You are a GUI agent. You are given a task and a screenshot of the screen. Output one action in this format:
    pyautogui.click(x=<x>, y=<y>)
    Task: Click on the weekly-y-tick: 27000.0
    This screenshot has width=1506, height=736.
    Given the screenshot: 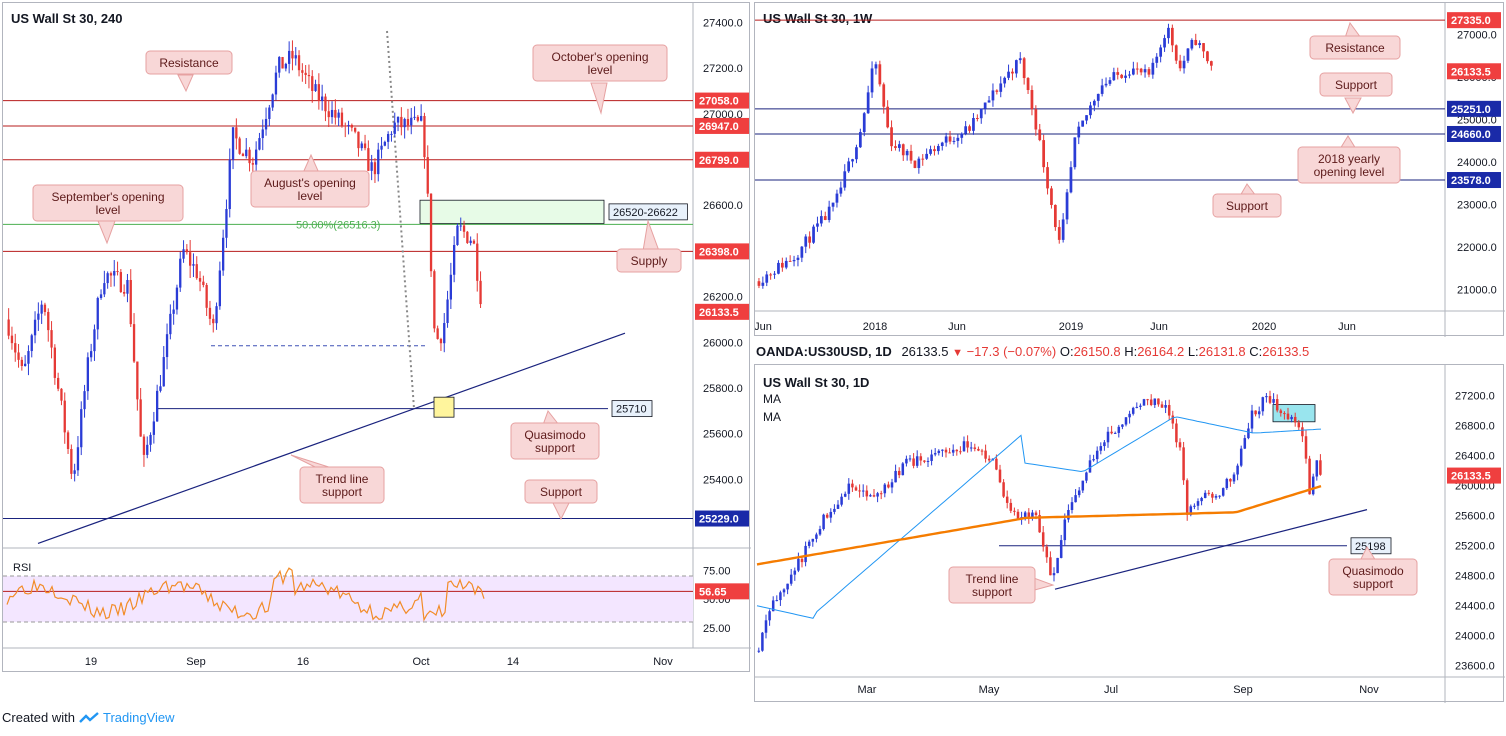 What is the action you would take?
    pyautogui.click(x=1477, y=35)
    